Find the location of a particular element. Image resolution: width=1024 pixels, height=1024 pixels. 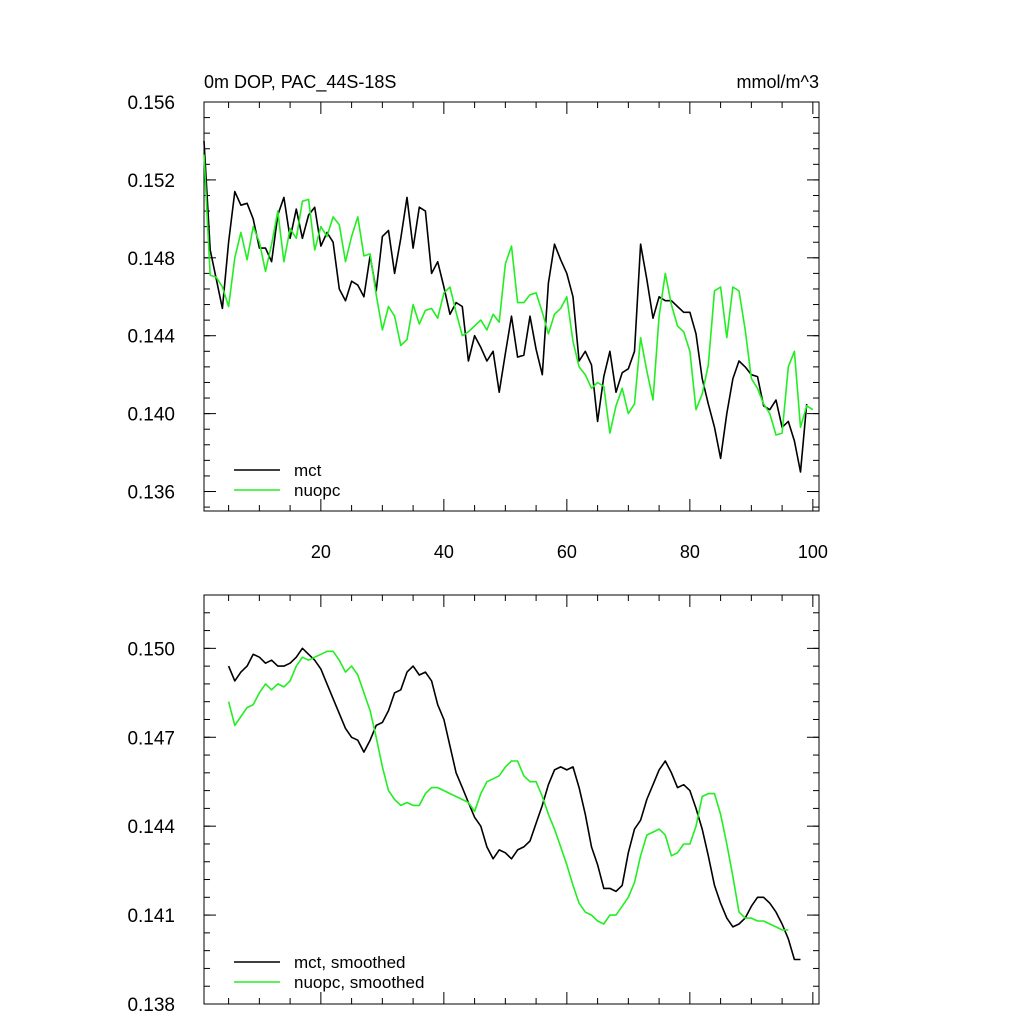

y-tick-label: 0.141 is located at coordinates (151, 916).